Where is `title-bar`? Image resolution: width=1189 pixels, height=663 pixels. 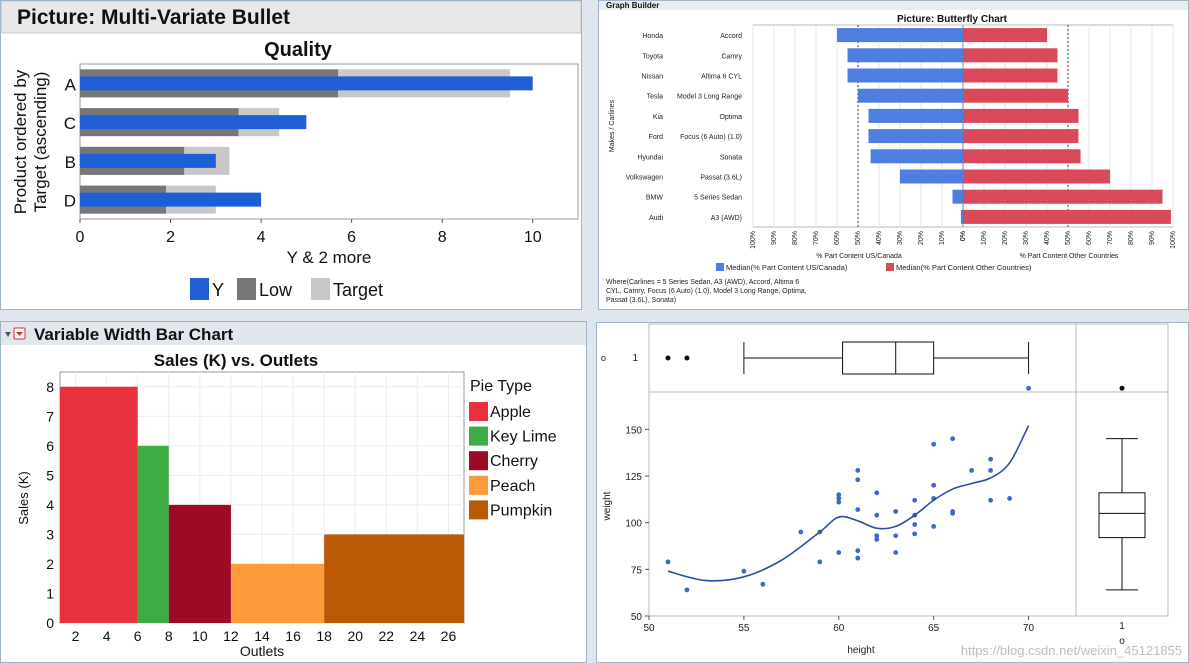 title-bar is located at coordinates (291, 17).